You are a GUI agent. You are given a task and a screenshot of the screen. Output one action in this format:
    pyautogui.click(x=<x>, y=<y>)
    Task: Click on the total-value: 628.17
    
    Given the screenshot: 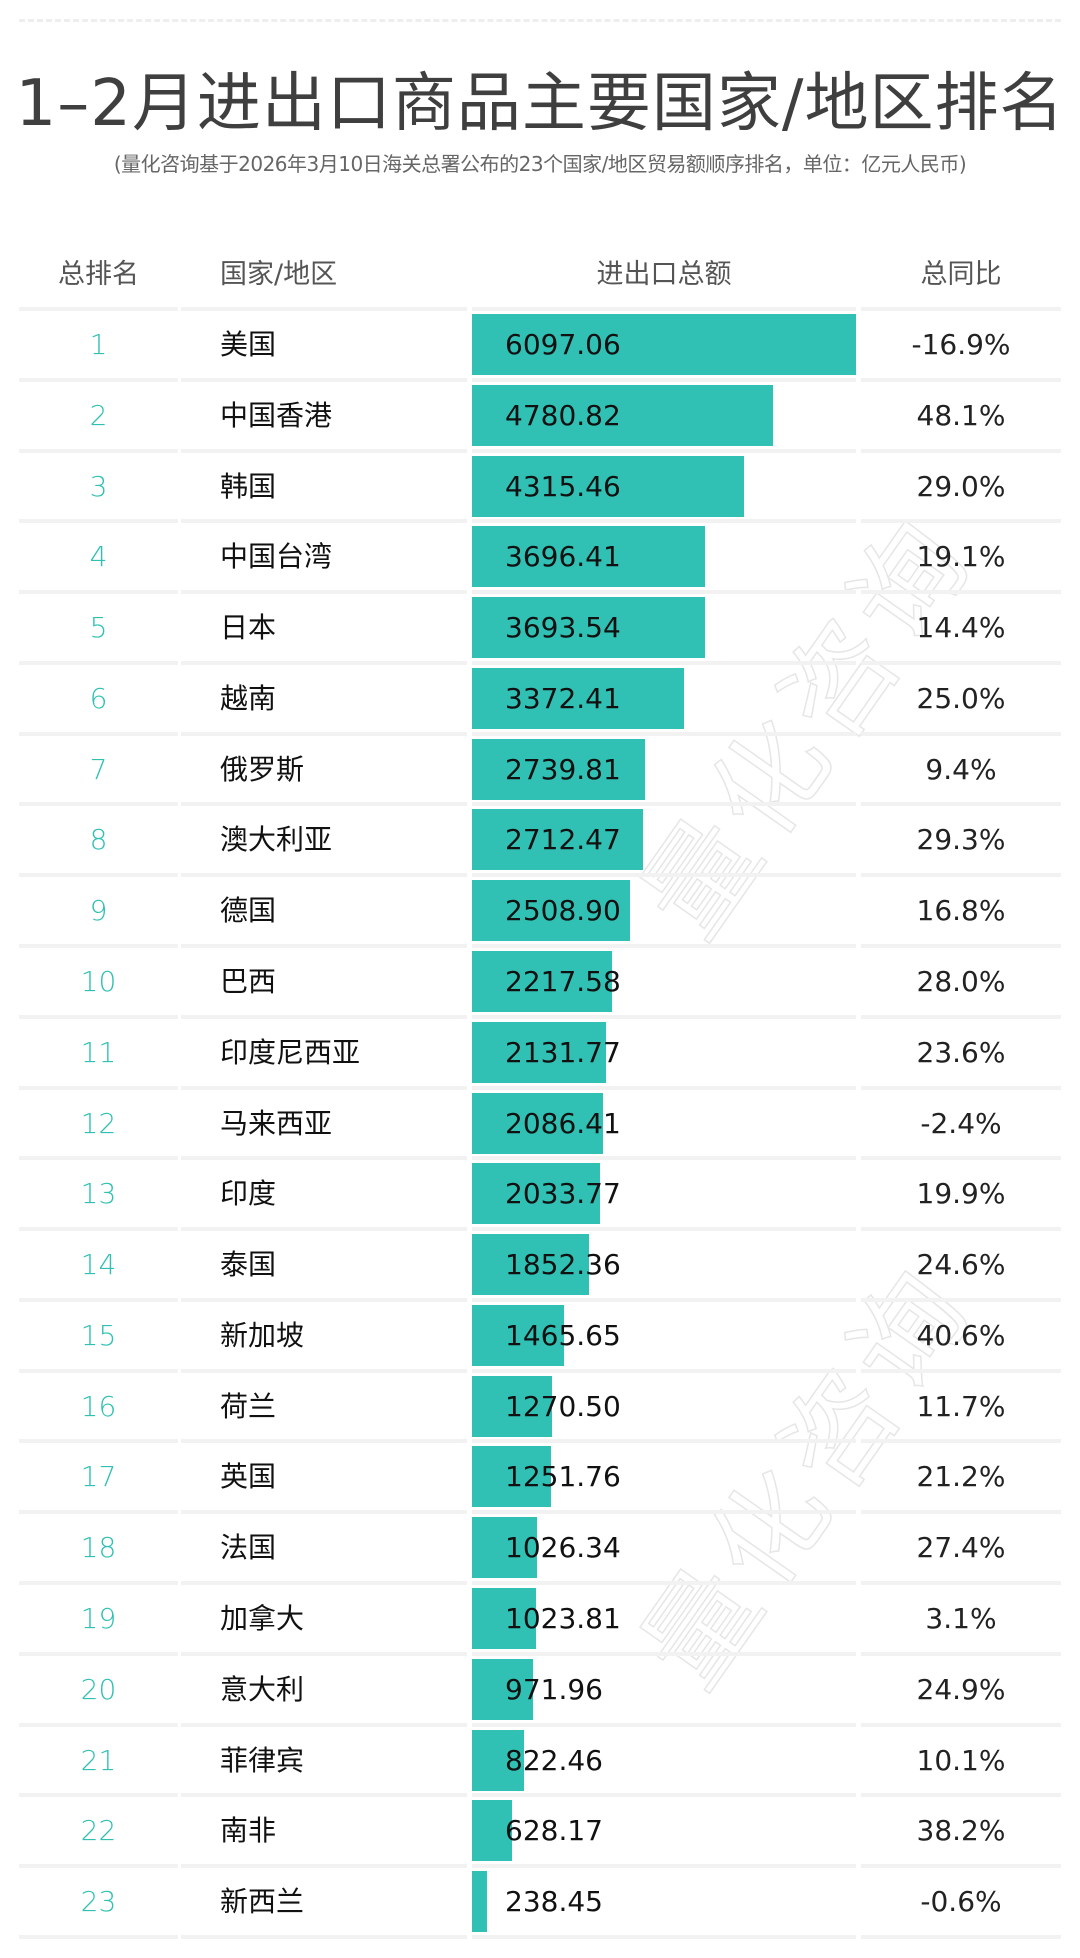 What is the action you would take?
    pyautogui.click(x=554, y=1831)
    